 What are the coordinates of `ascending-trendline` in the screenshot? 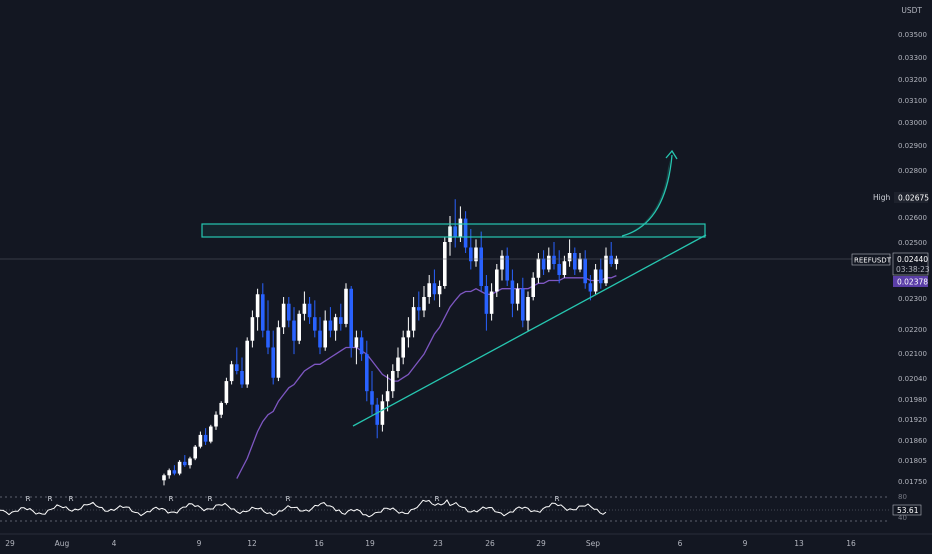 It's located at (529, 330).